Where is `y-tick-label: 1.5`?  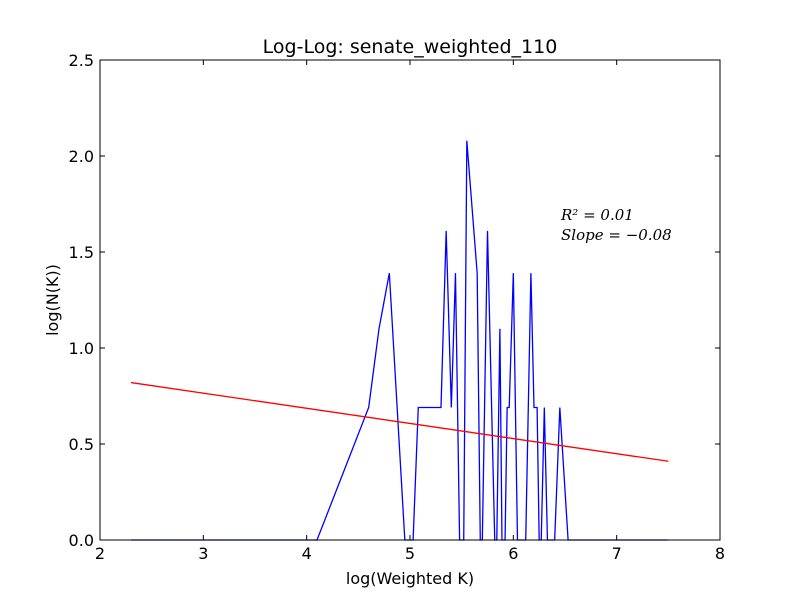
y-tick-label: 1.5 is located at coordinates (81, 252).